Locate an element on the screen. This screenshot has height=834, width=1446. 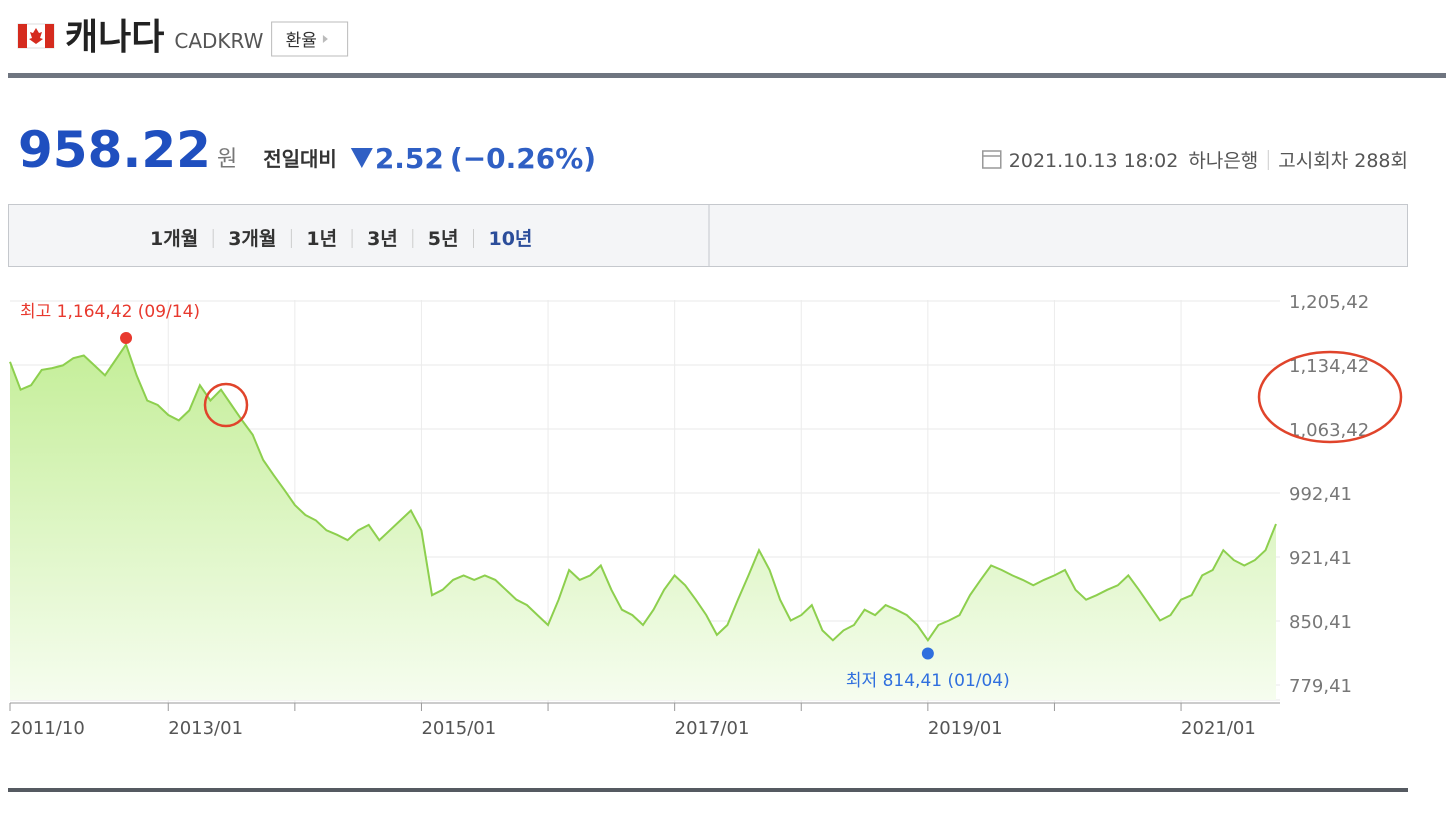
tab: 3년 is located at coordinates (382, 239).